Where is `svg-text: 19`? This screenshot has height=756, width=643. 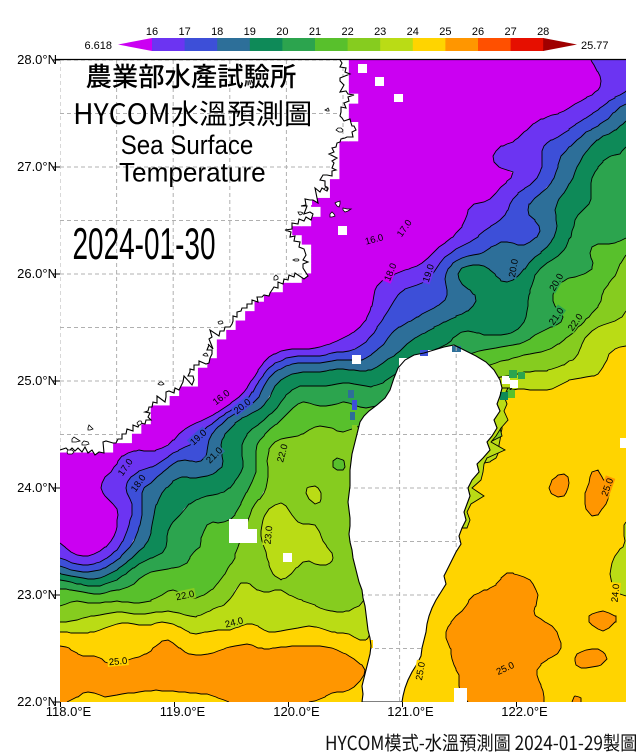 svg-text: 19 is located at coordinates (250, 32).